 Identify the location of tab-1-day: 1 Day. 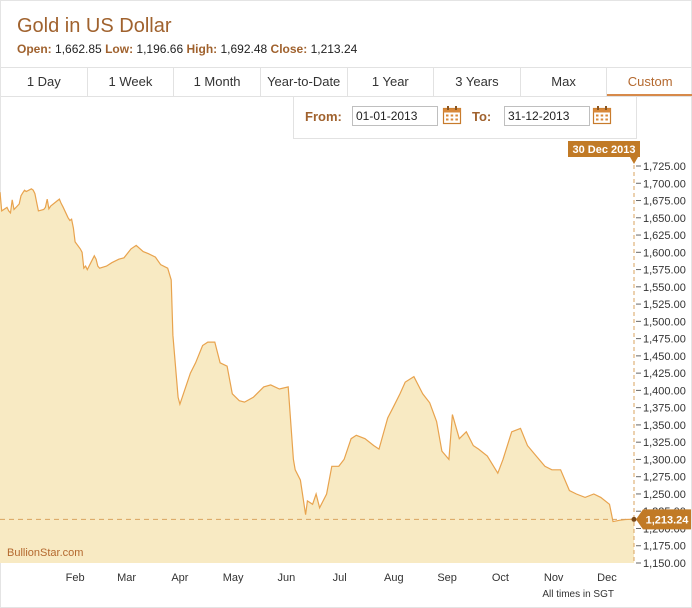
(44, 82).